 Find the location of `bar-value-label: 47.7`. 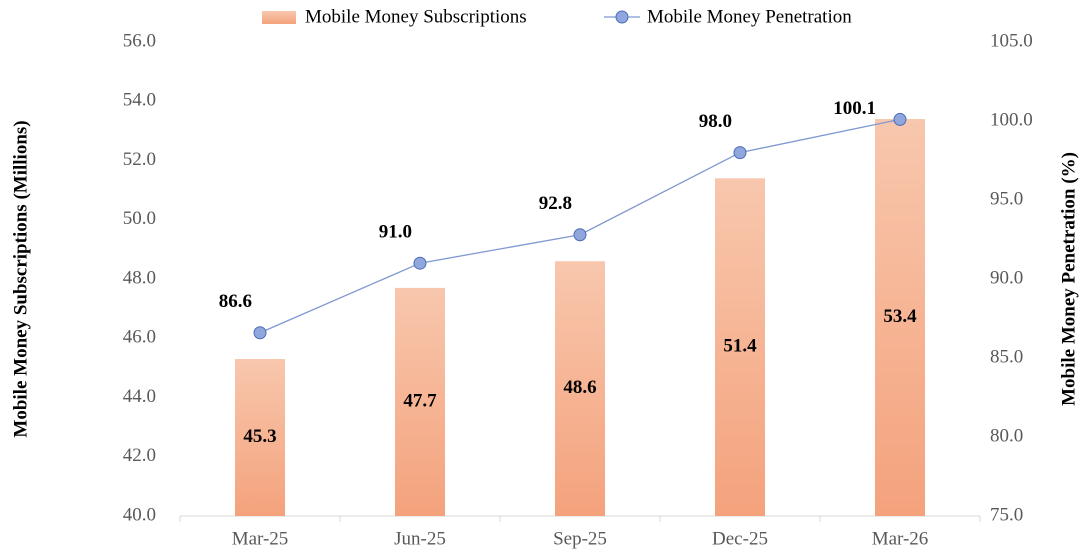

bar-value-label: 47.7 is located at coordinates (420, 400).